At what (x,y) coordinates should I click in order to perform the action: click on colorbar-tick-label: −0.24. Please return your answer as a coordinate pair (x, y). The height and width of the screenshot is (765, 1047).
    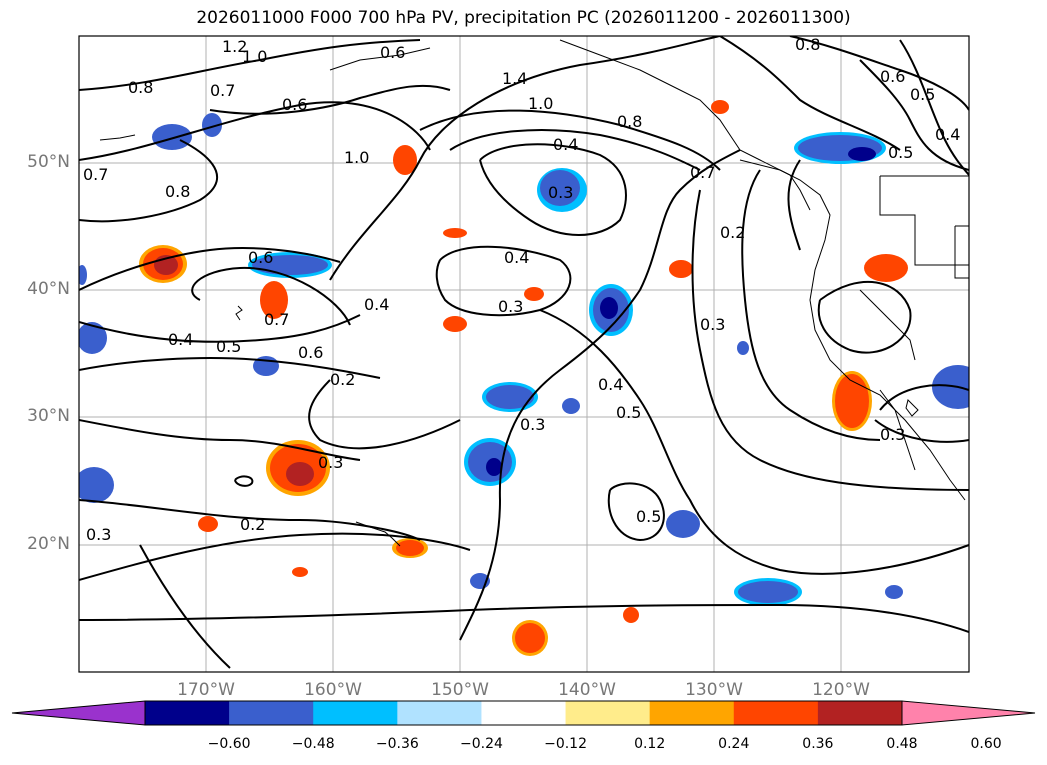
    Looking at the image, I should click on (481, 744).